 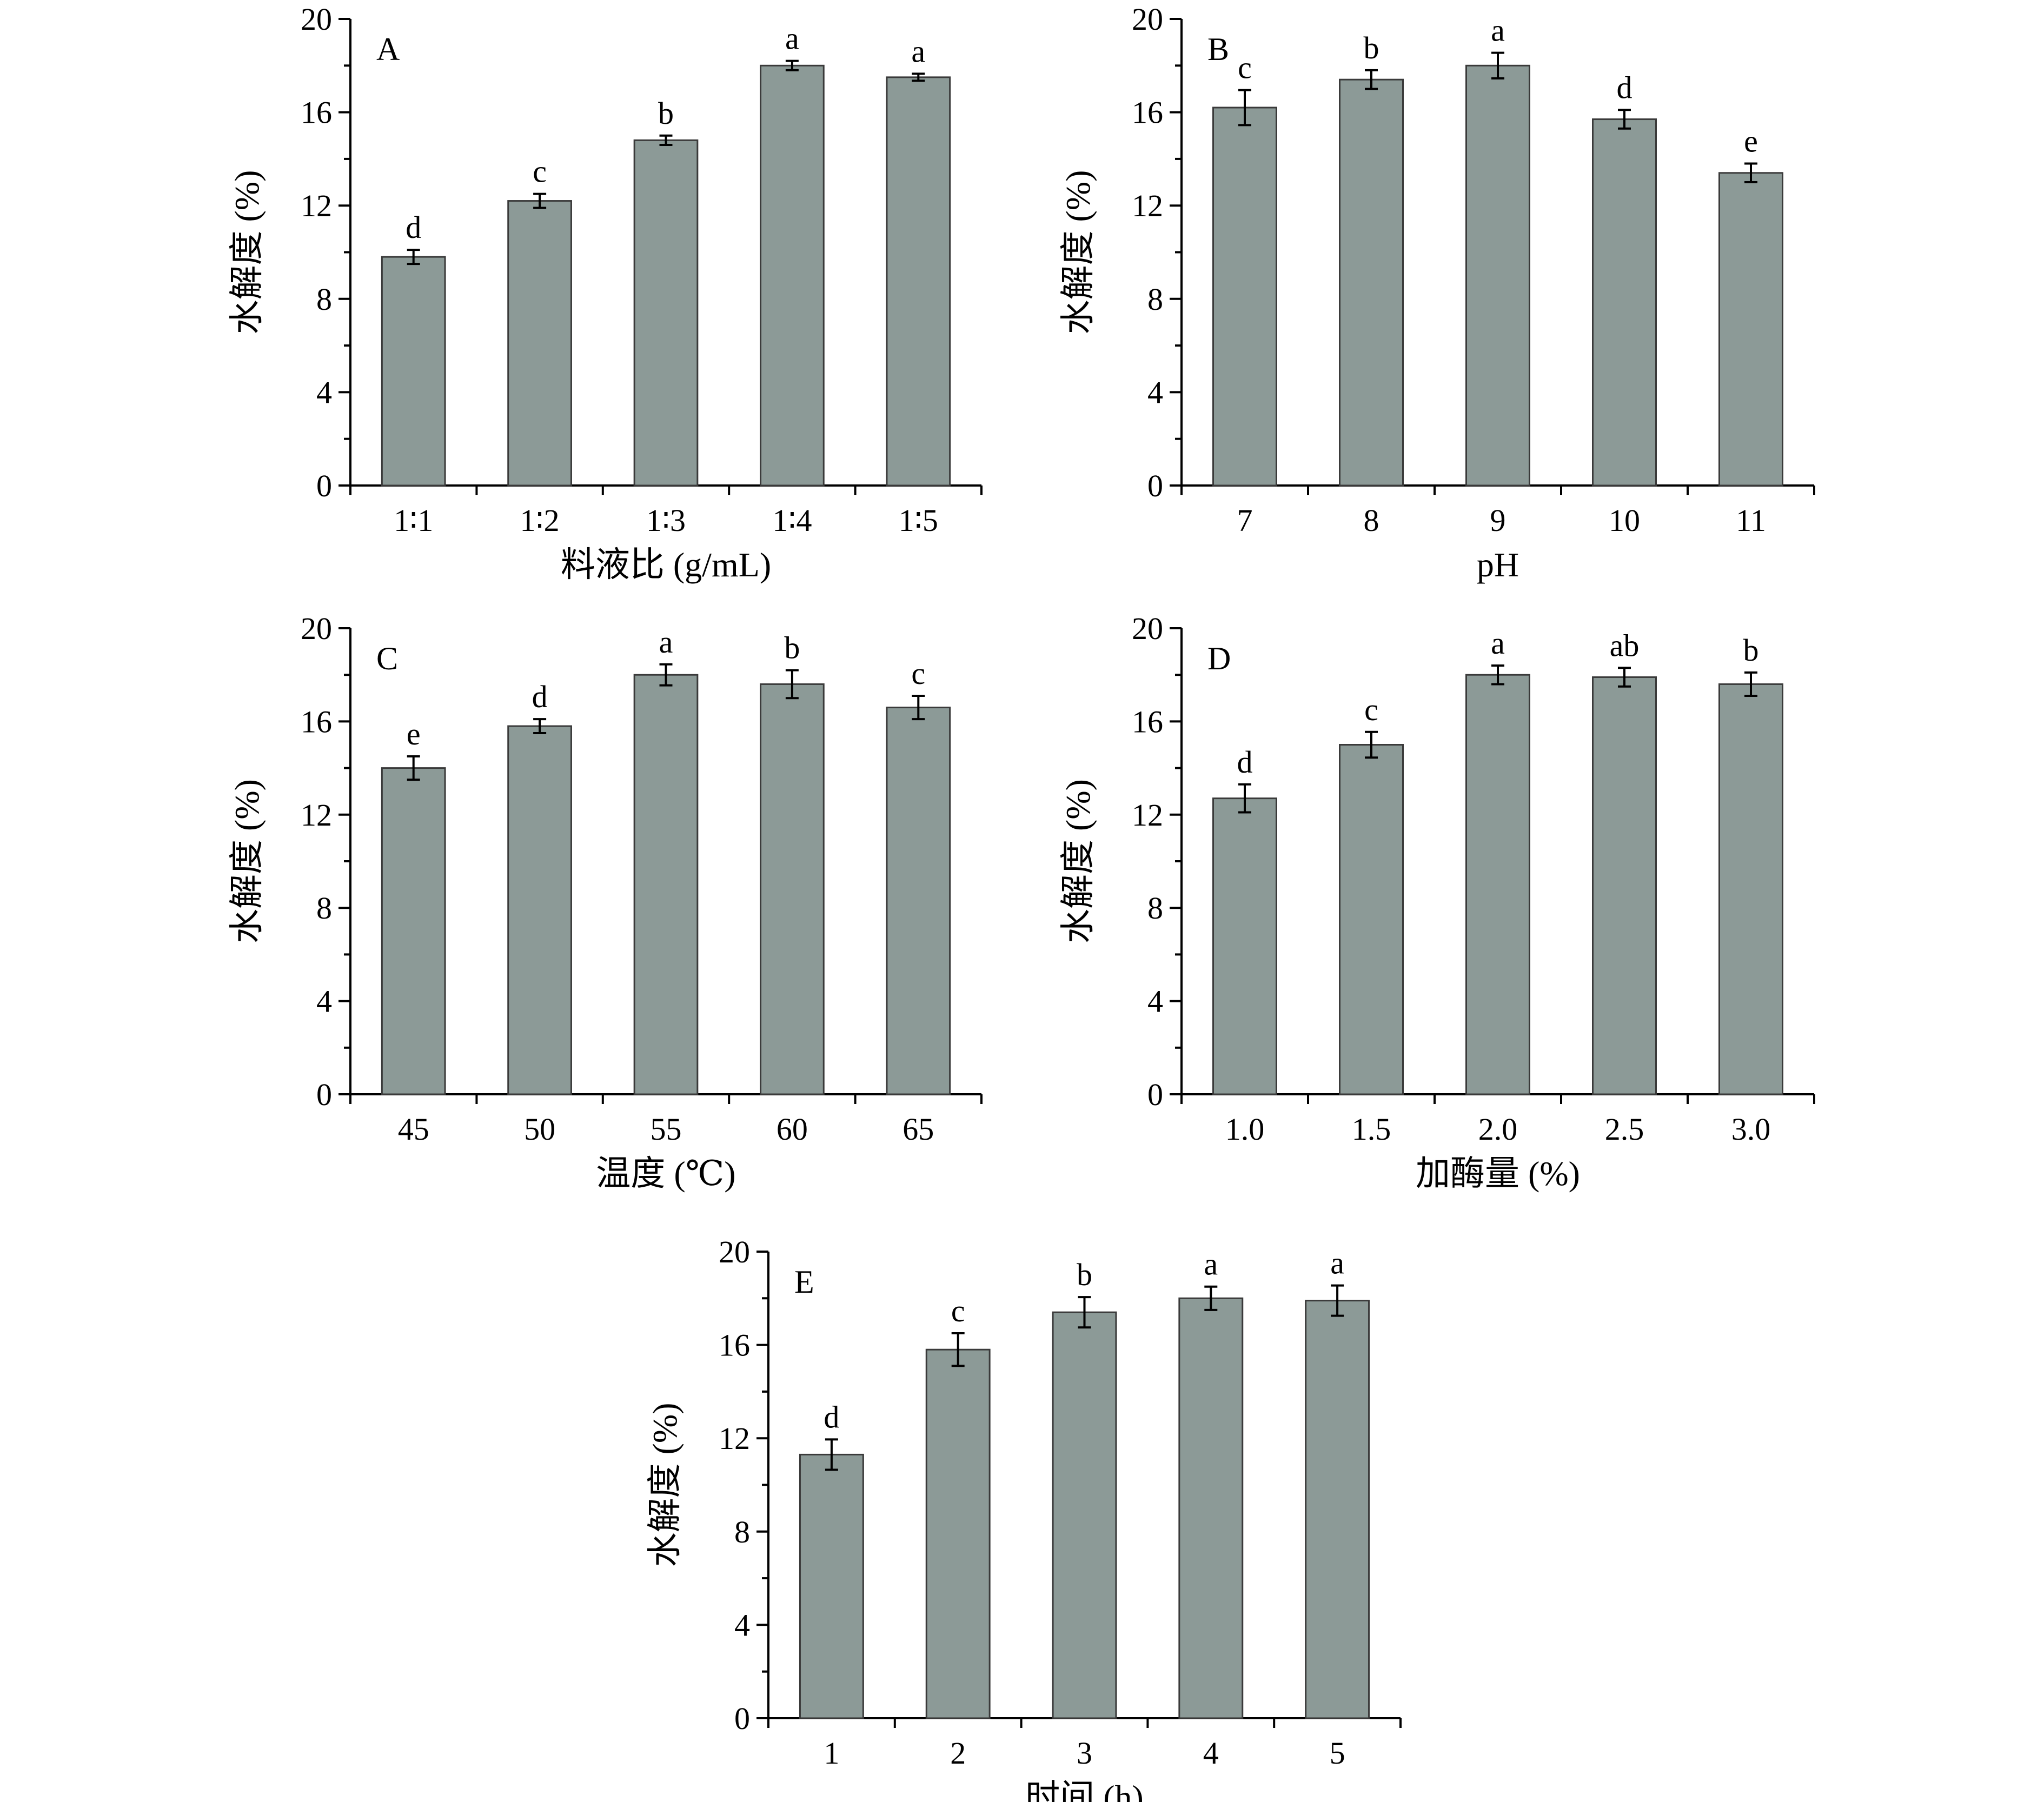 What do you see at coordinates (388, 49) in the screenshot?
I see `panel-label: A` at bounding box center [388, 49].